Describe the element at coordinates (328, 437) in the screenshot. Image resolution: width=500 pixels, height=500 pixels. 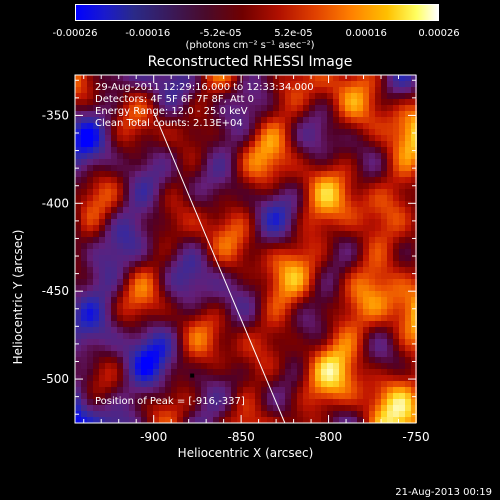
I see `x-tick-label: -800` at that location.